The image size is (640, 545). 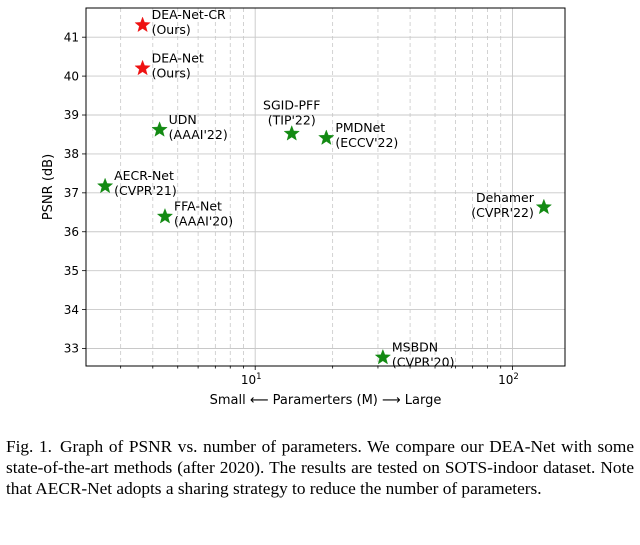 What do you see at coordinates (203, 221) in the screenshot?
I see `data-label-ffa-net-venue: (AAAI'20)` at bounding box center [203, 221].